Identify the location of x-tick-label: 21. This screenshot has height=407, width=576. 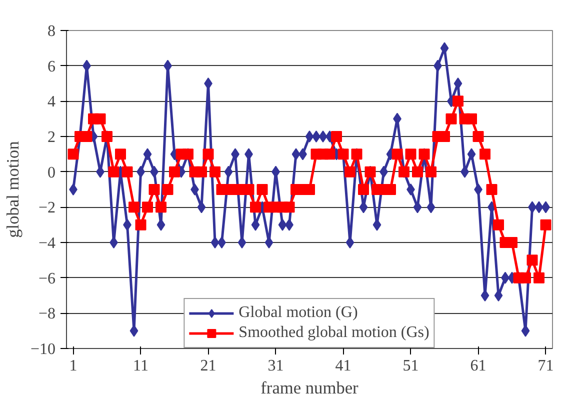
(208, 366).